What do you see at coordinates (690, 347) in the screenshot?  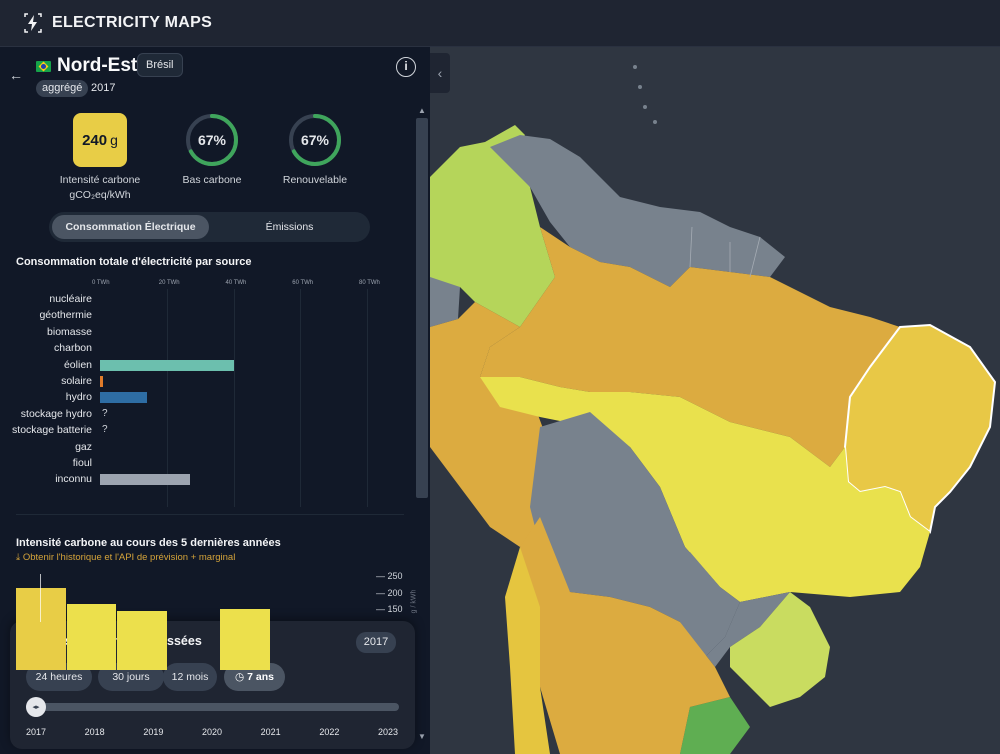 I see `north-brazil-region` at bounding box center [690, 347].